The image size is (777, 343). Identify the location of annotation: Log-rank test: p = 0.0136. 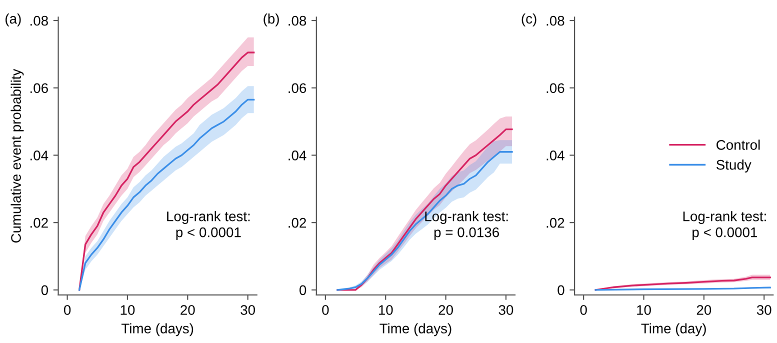
(466, 225).